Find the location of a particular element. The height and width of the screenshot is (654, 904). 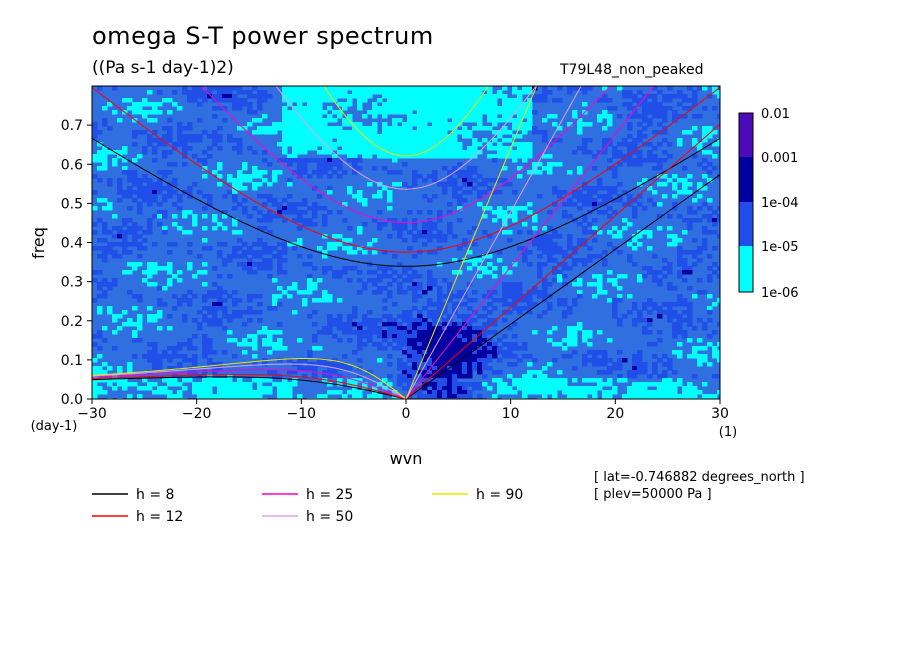

inertia-gravity-curve is located at coordinates (406, 121).